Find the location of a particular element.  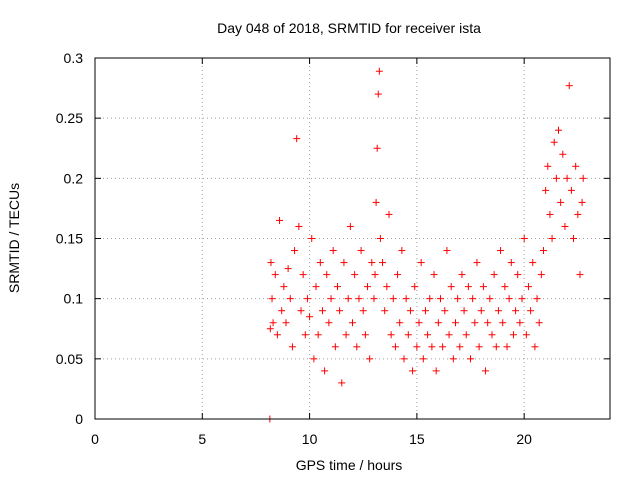

y-tick-label: 0.05 is located at coordinates (69, 359).